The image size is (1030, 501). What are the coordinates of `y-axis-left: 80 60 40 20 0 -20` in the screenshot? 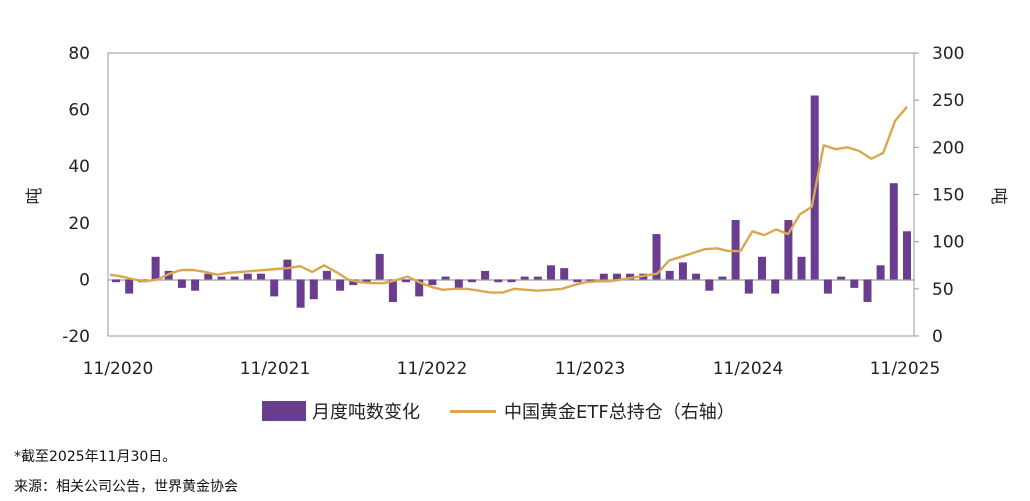 It's located at (76, 195).